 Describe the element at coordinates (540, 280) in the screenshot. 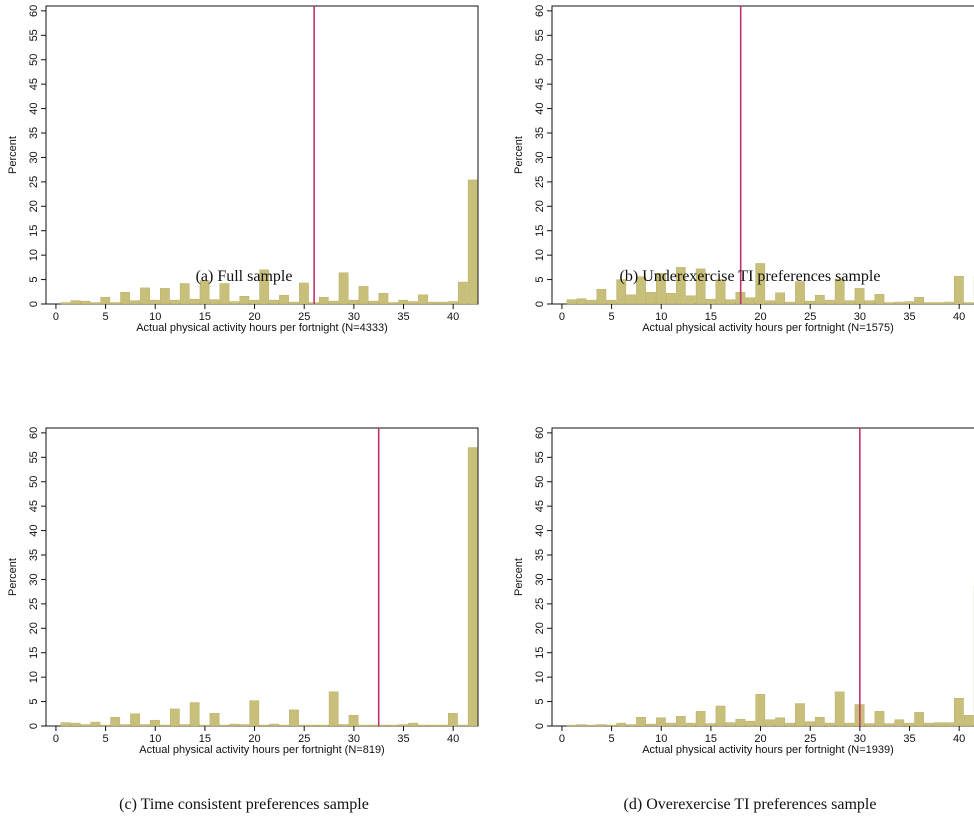

I see `y-tick-label: 5` at that location.